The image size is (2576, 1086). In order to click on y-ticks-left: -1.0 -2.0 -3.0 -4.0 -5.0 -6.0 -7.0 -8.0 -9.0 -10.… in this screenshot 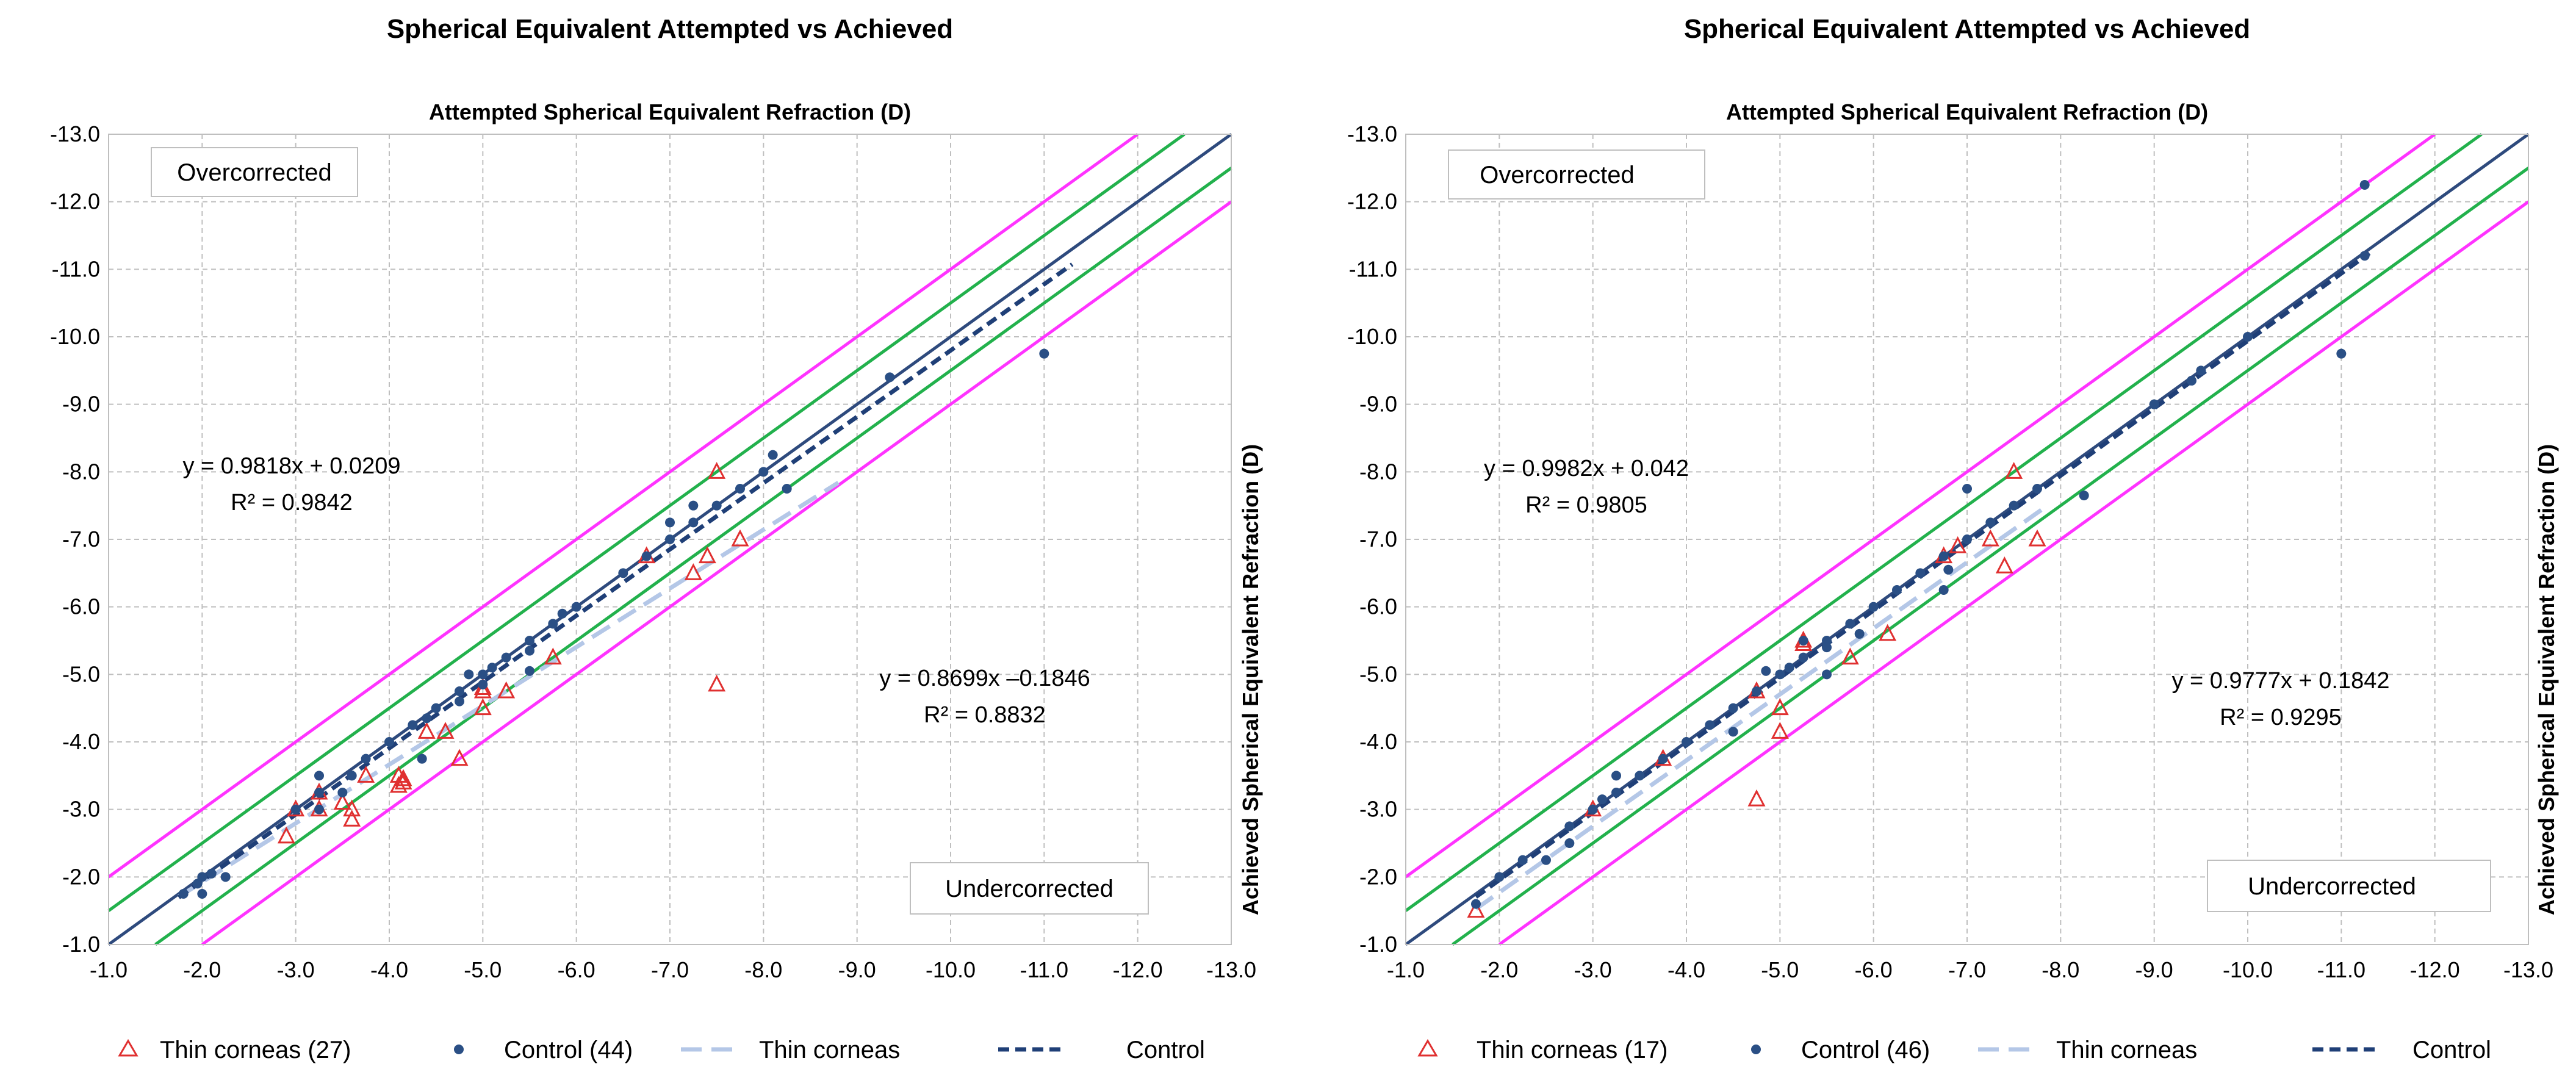, I will do `click(75, 539)`.